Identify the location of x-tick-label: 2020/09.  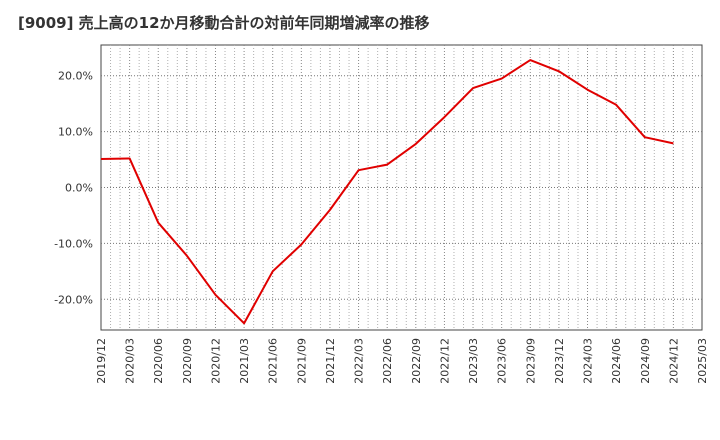
(187, 361).